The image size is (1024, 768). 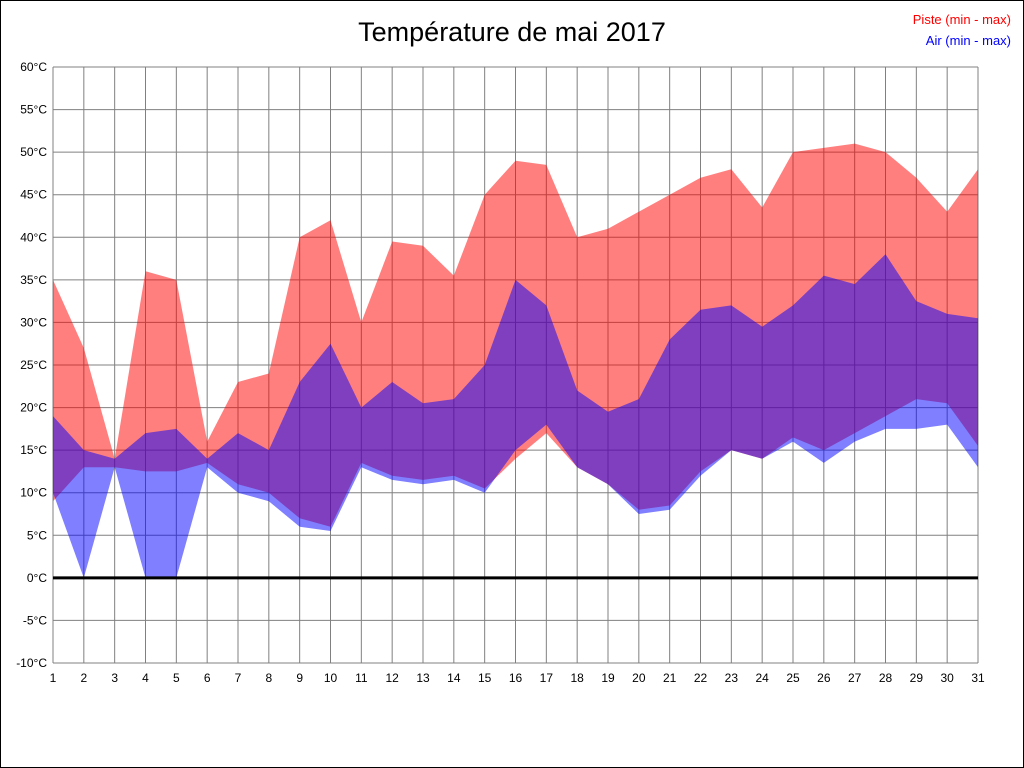 I want to click on legend: Piste (min - max) Air (min - max), so click(x=962, y=30).